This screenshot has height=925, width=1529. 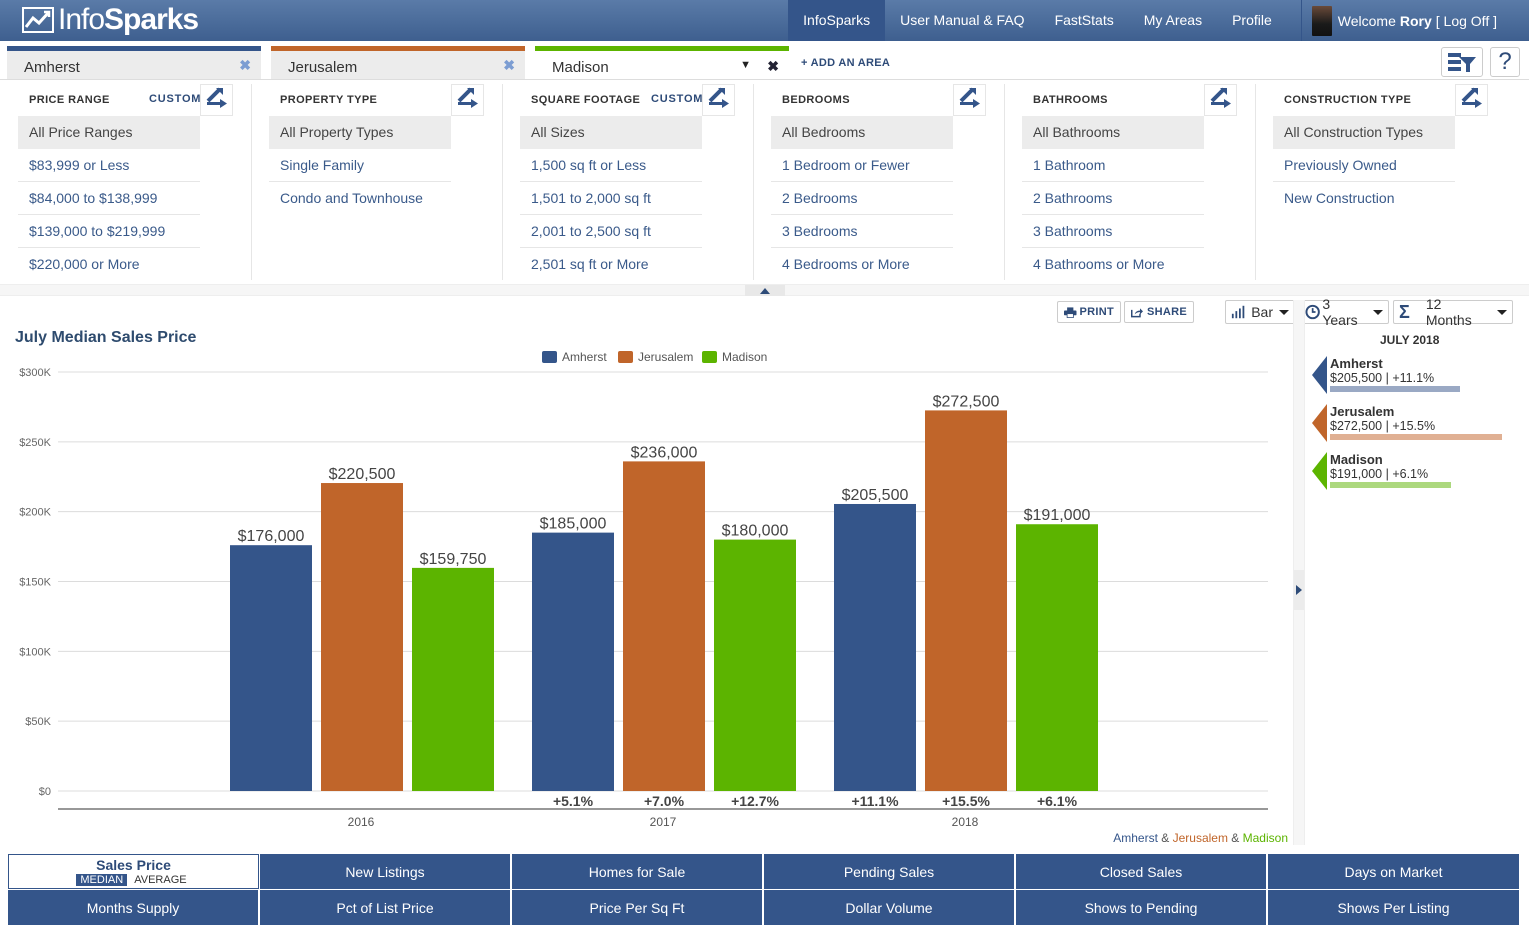 I want to click on filter-option: $84,000 to $138,999, so click(x=109, y=198).